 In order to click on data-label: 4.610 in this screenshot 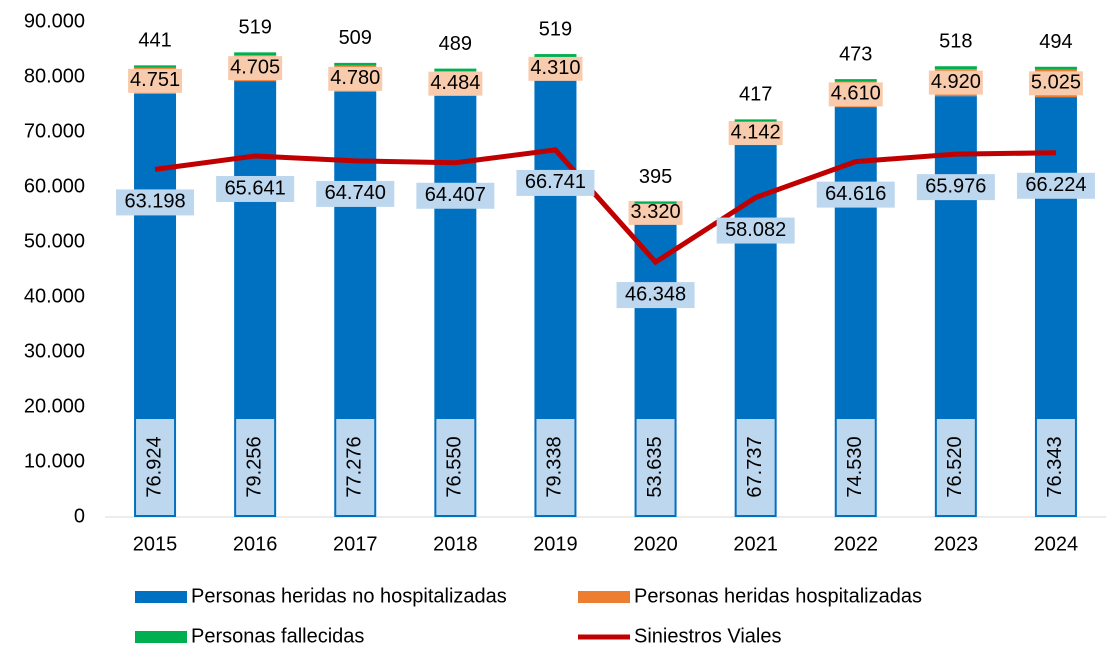, I will do `click(856, 94)`.